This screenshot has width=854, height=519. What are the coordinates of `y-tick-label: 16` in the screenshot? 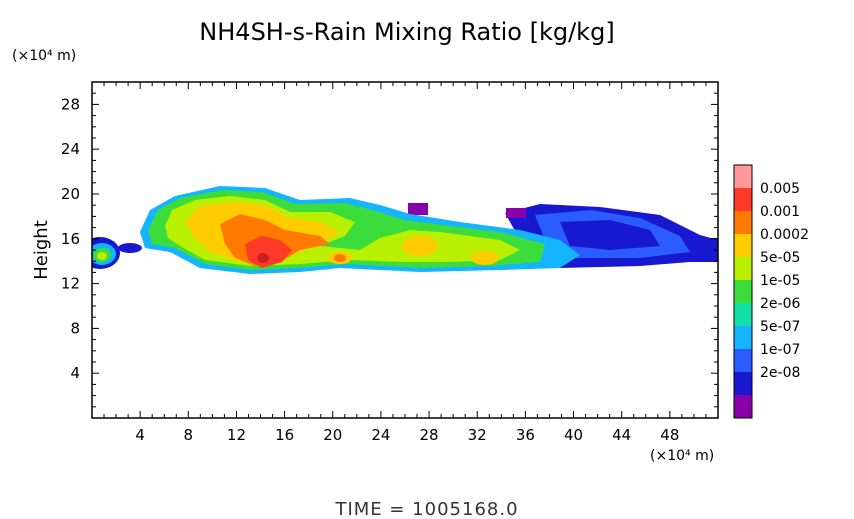 It's located at (70, 239).